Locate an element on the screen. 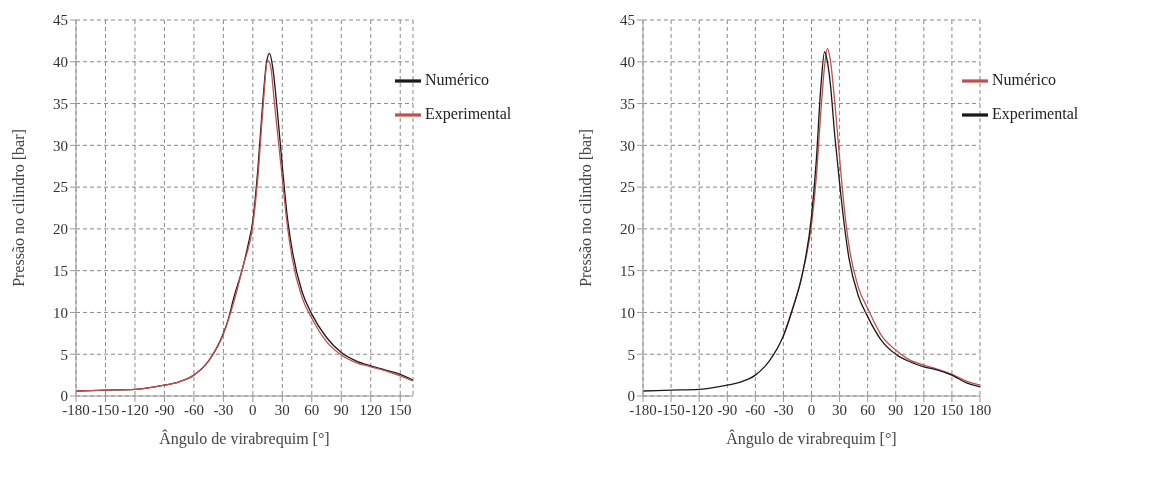 This screenshot has width=1150, height=482. x-tick-label: 180 is located at coordinates (980, 409).